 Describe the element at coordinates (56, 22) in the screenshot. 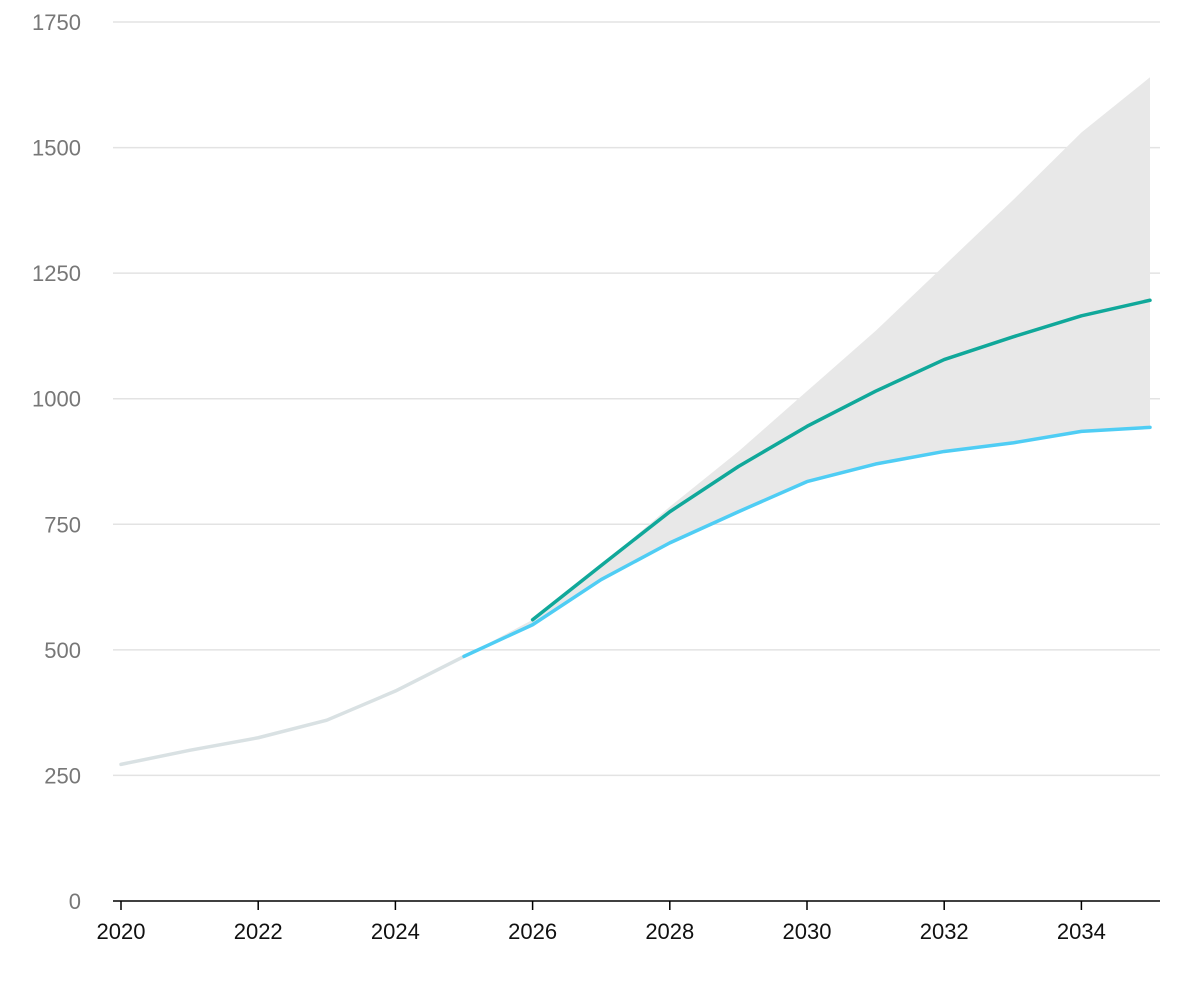

I see `y-tick-label-1750: 1750` at that location.